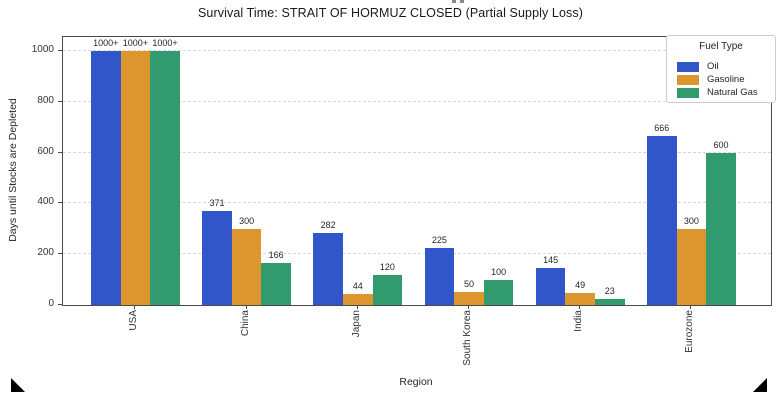 This screenshot has height=409, width=781. I want to click on bar-gasoline-usa, so click(135, 178).